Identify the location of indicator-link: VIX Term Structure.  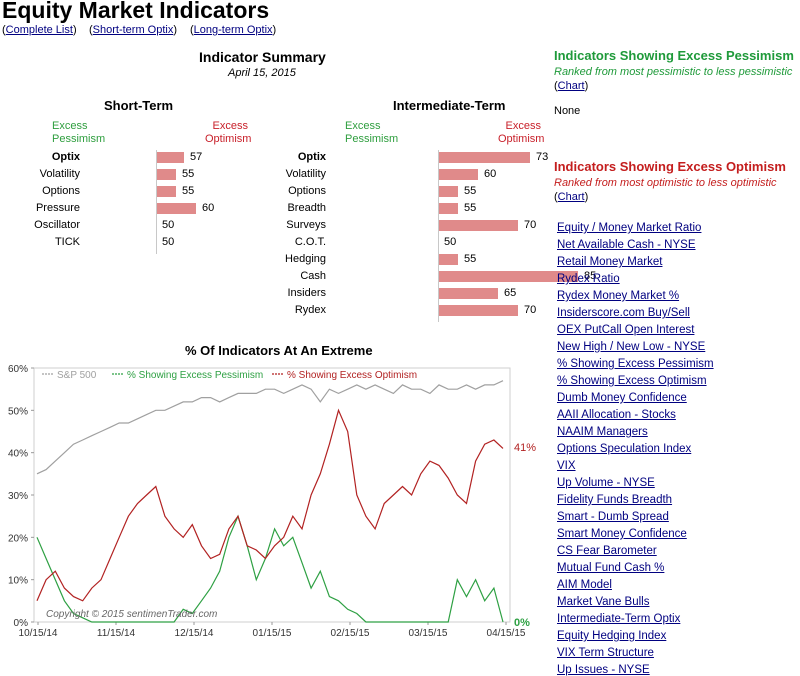
(605, 653).